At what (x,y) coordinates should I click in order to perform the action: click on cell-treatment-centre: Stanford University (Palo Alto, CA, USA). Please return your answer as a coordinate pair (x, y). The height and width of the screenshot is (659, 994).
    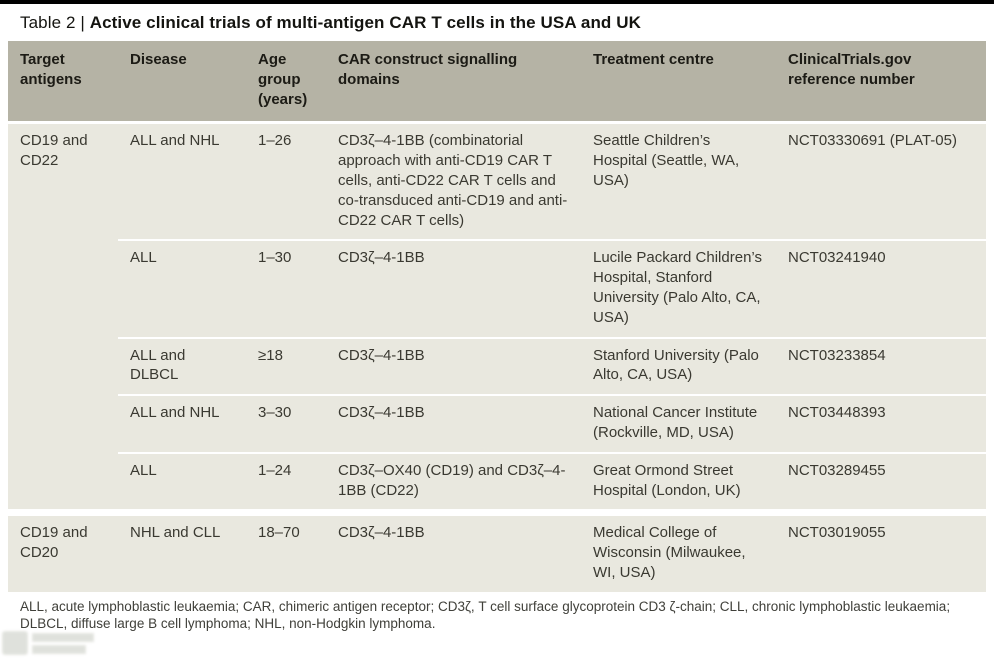
    Looking at the image, I should click on (678, 365).